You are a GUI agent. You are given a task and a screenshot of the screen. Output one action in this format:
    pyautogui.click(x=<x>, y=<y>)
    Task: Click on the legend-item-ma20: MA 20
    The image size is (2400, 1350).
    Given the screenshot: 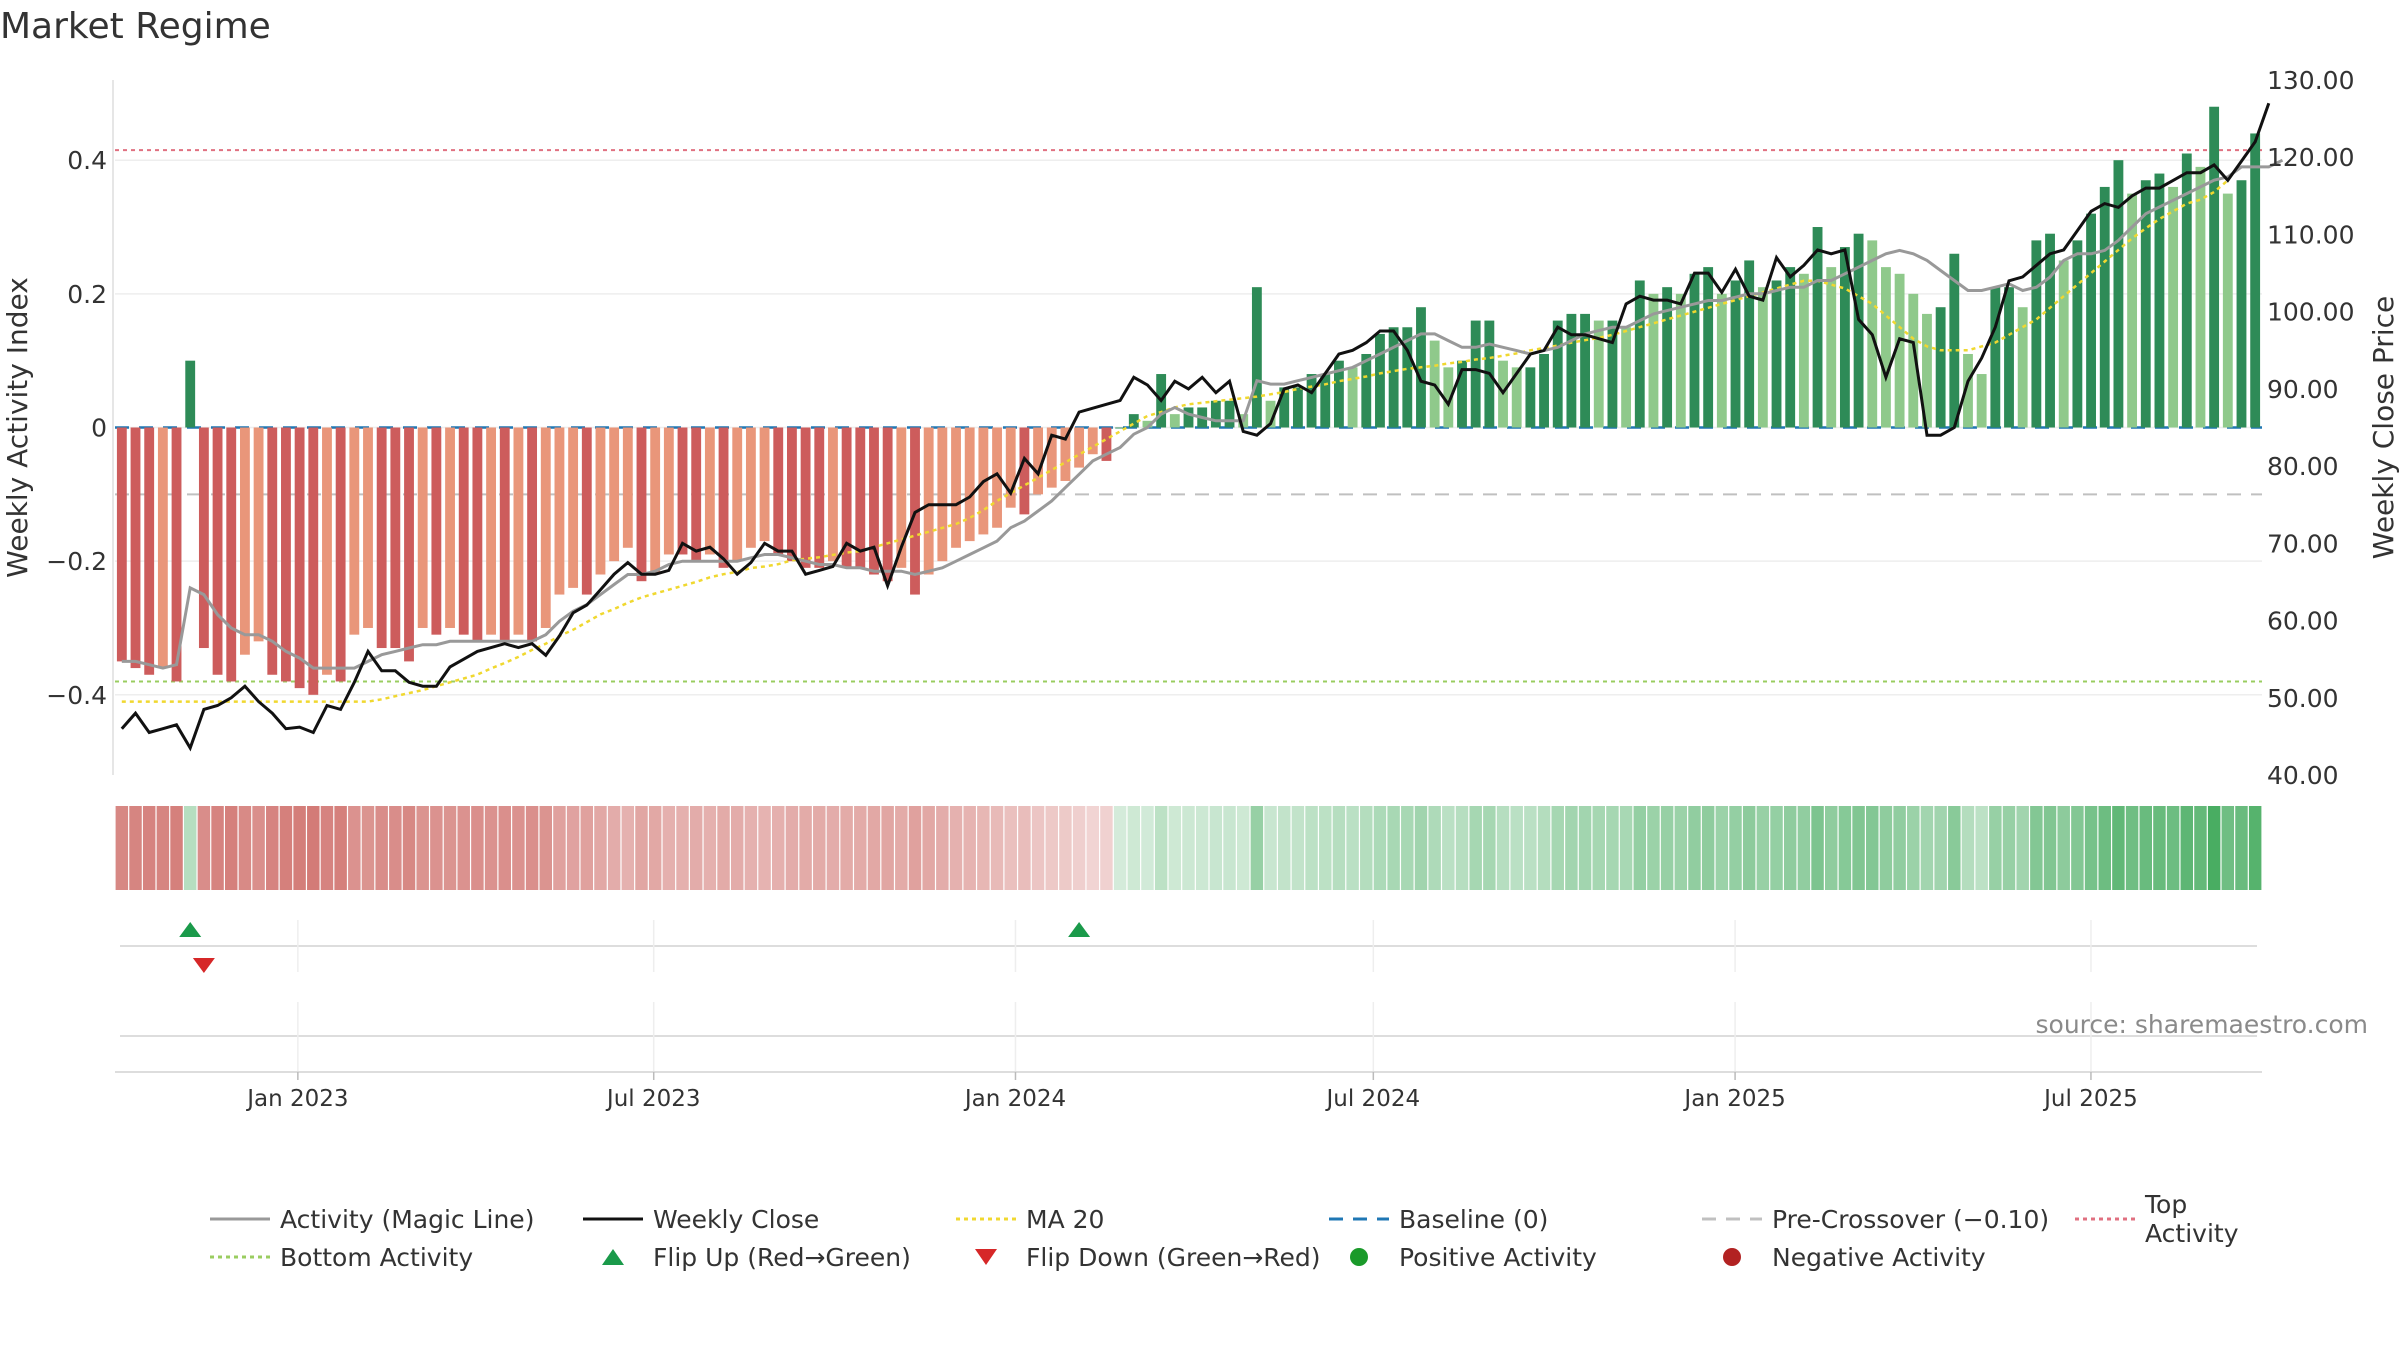 What is the action you would take?
    pyautogui.click(x=1142, y=1219)
    